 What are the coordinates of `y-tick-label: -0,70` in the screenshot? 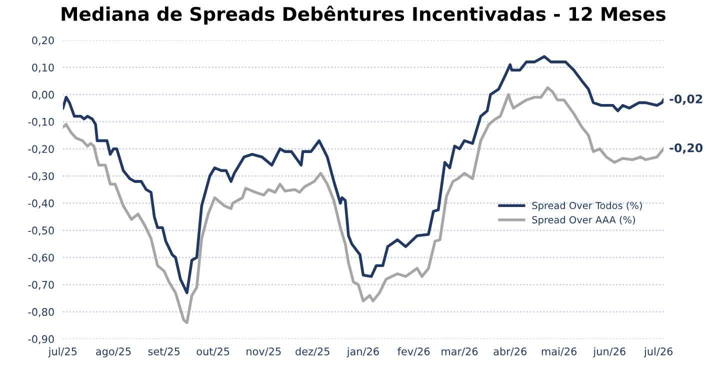 It's located at (41, 285).